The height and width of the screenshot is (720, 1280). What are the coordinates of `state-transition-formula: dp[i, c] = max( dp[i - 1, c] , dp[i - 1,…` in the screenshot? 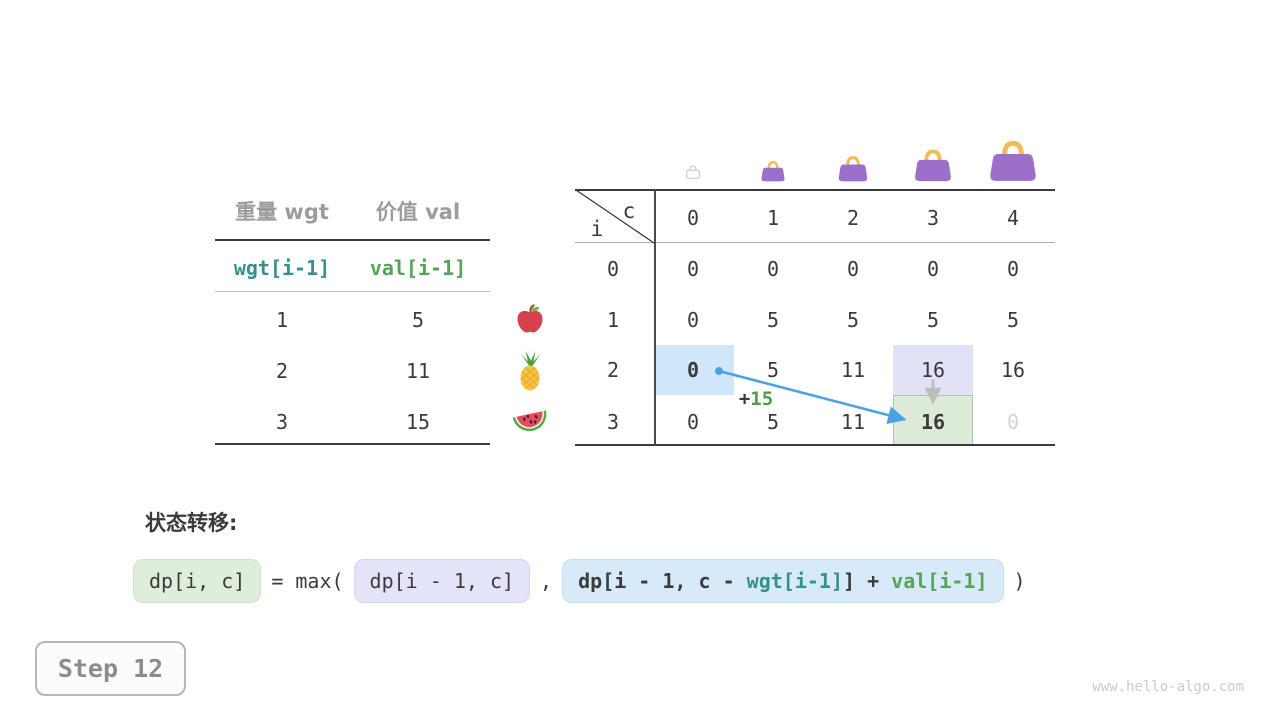 It's located at (584, 580).